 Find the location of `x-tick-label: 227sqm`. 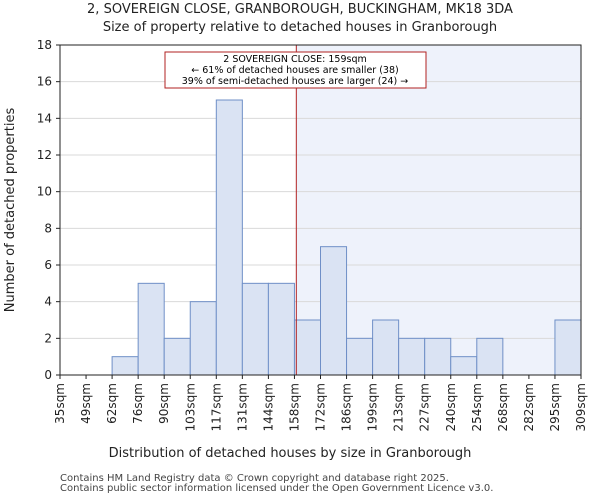

x-tick-label: 227sqm is located at coordinates (425, 407).